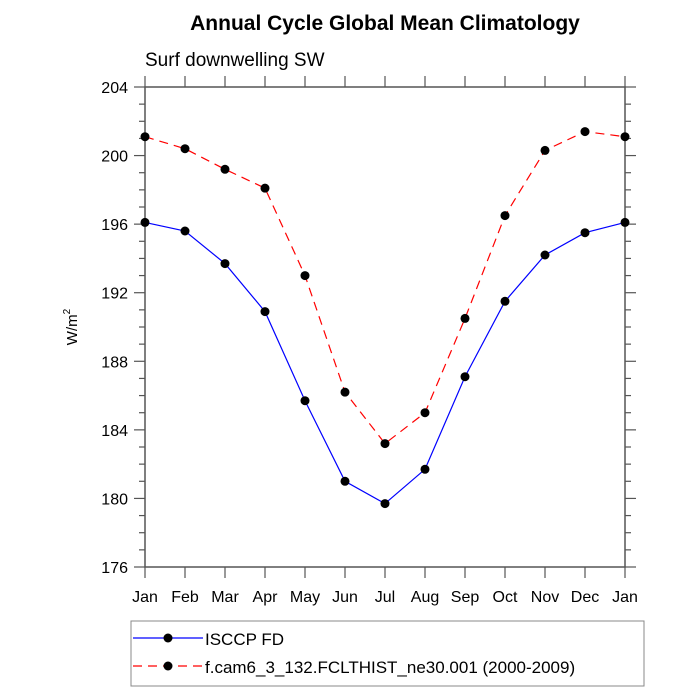 This screenshot has height=700, width=700. I want to click on y-axis-label-text: W/m, so click(72, 329).